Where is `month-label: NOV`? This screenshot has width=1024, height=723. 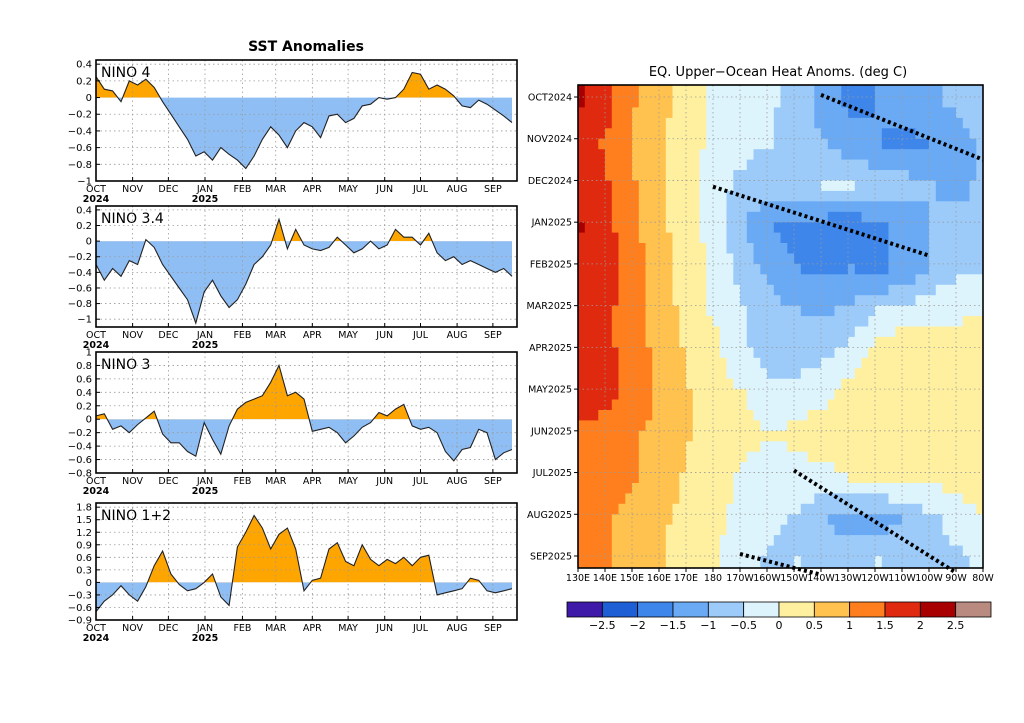
month-label: NOV is located at coordinates (132, 189).